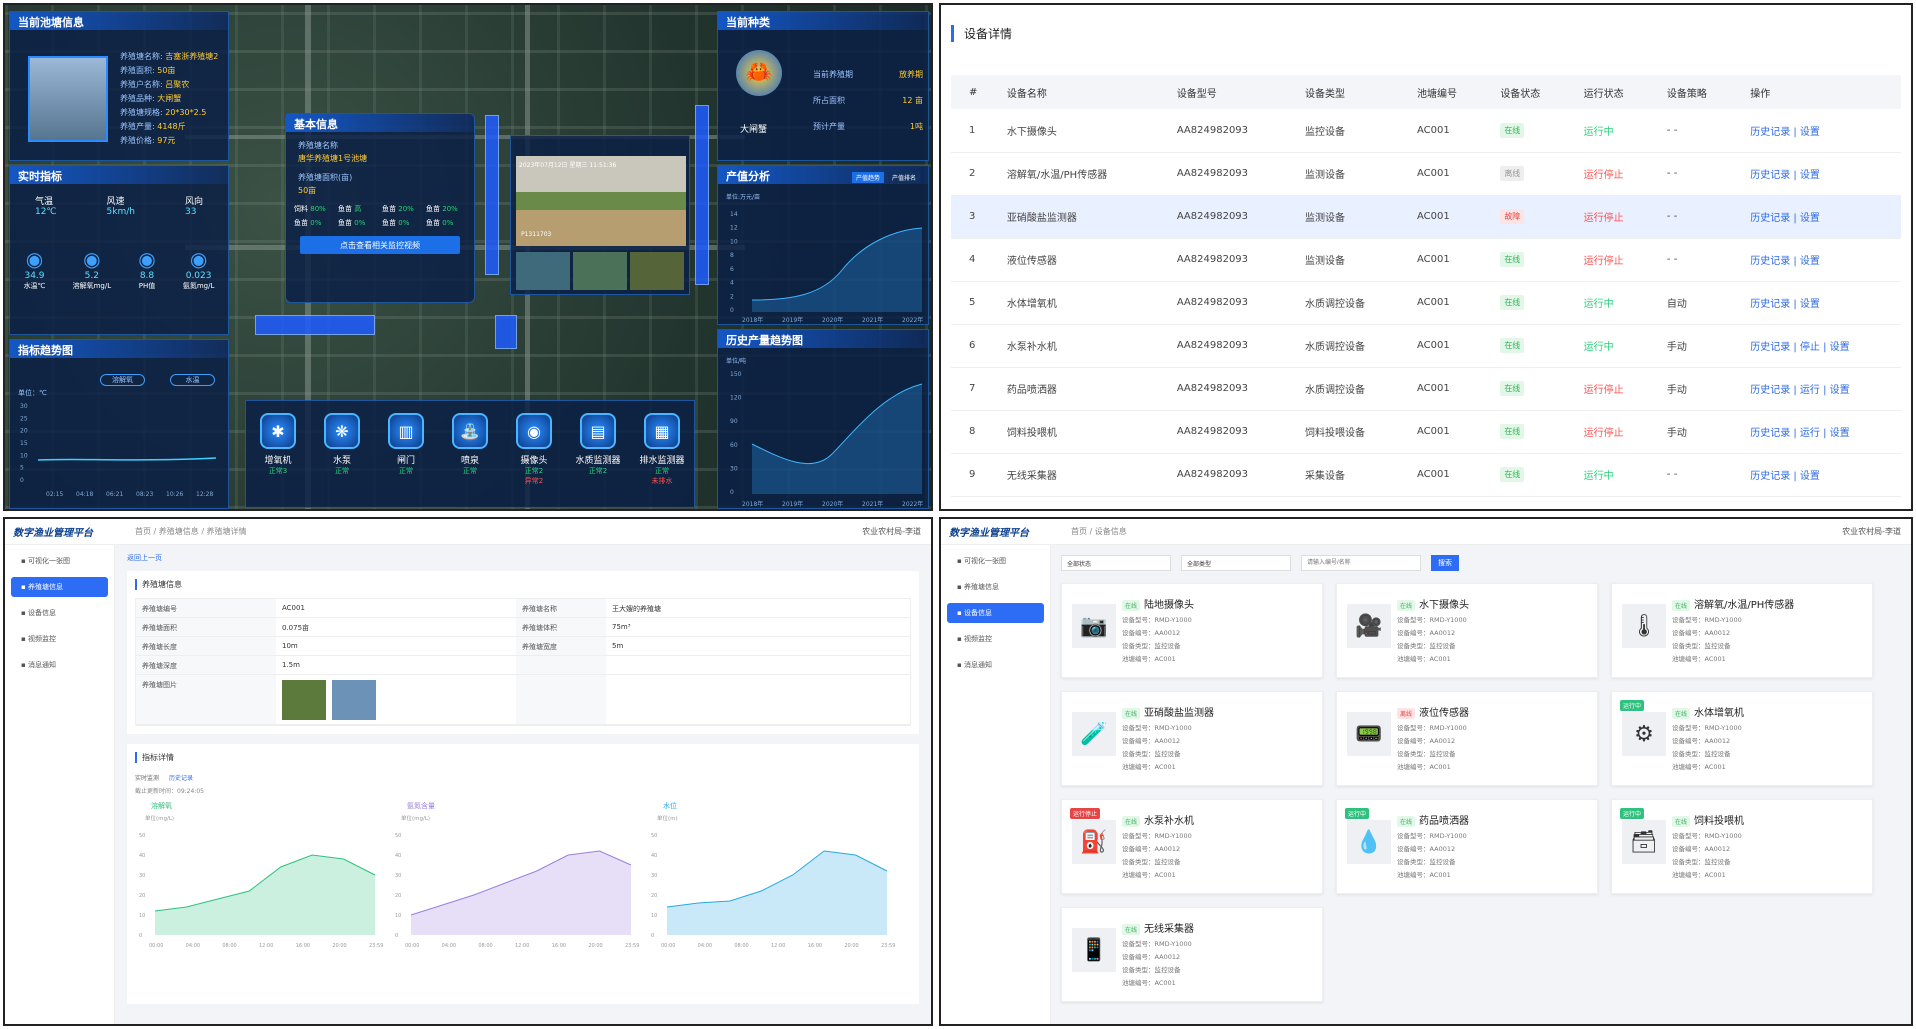 The height and width of the screenshot is (1029, 1916). What do you see at coordinates (278, 449) in the screenshot?
I see `device-item: ✱ 增氧机 正常3` at bounding box center [278, 449].